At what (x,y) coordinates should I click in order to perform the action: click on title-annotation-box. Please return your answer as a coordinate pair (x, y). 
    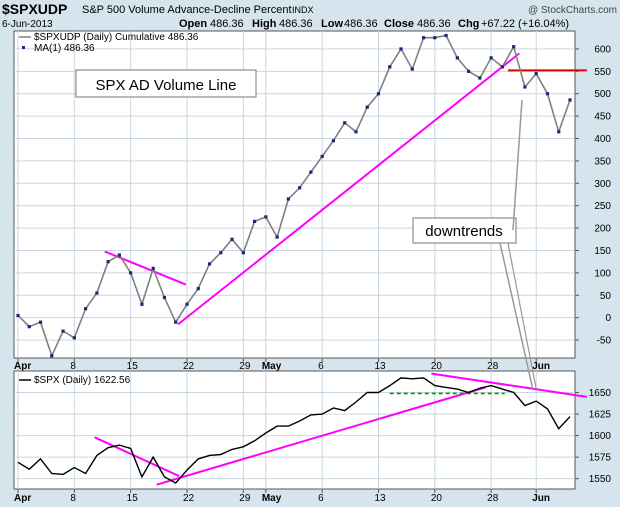
    Looking at the image, I should click on (166, 83).